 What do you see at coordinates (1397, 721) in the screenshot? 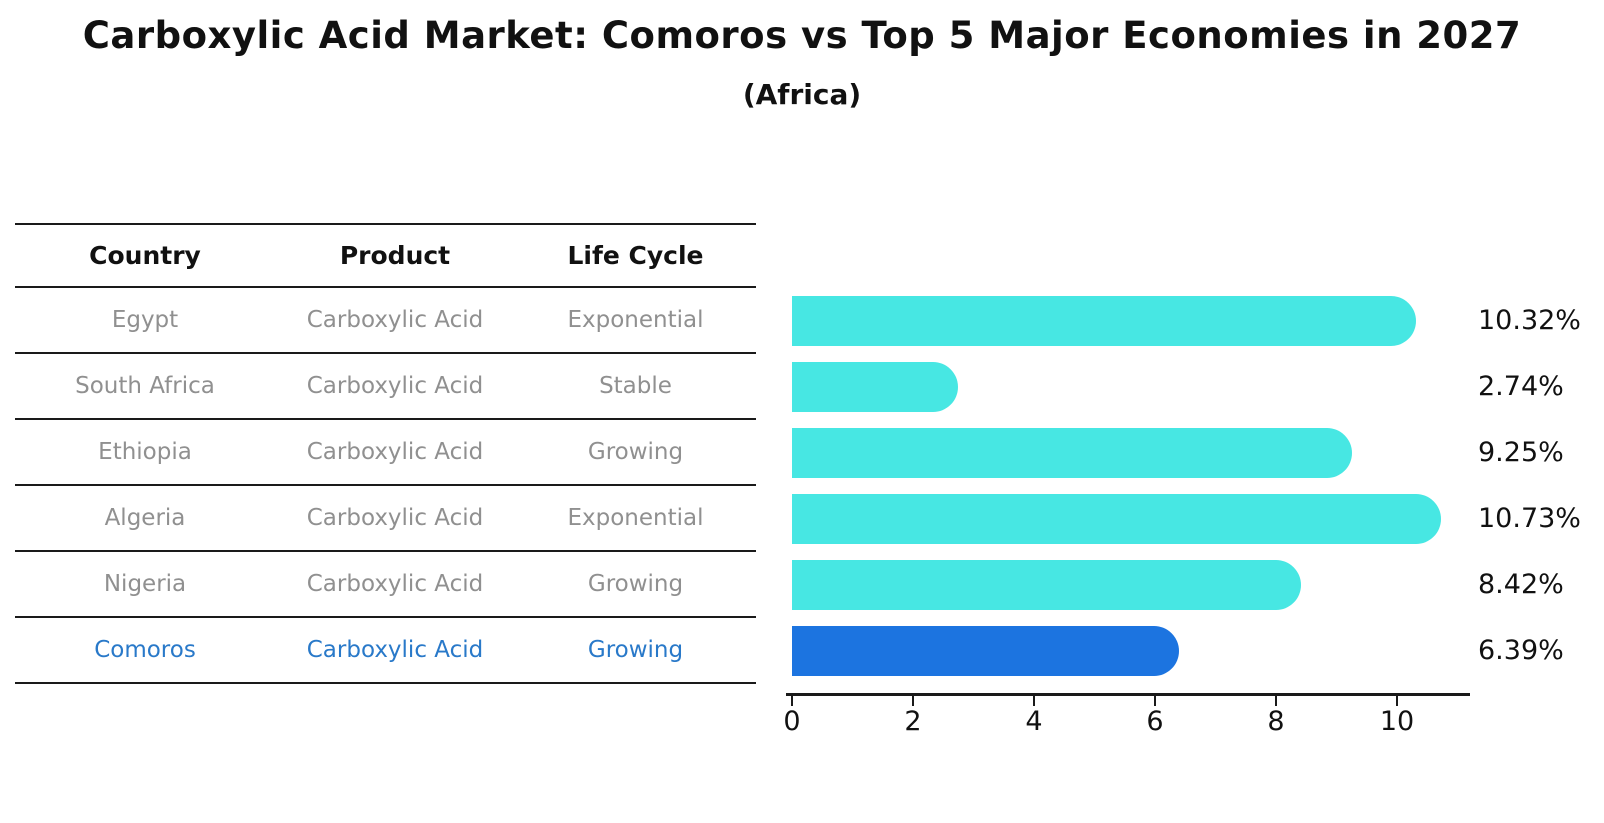
I see `x-tick-label: 10` at bounding box center [1397, 721].